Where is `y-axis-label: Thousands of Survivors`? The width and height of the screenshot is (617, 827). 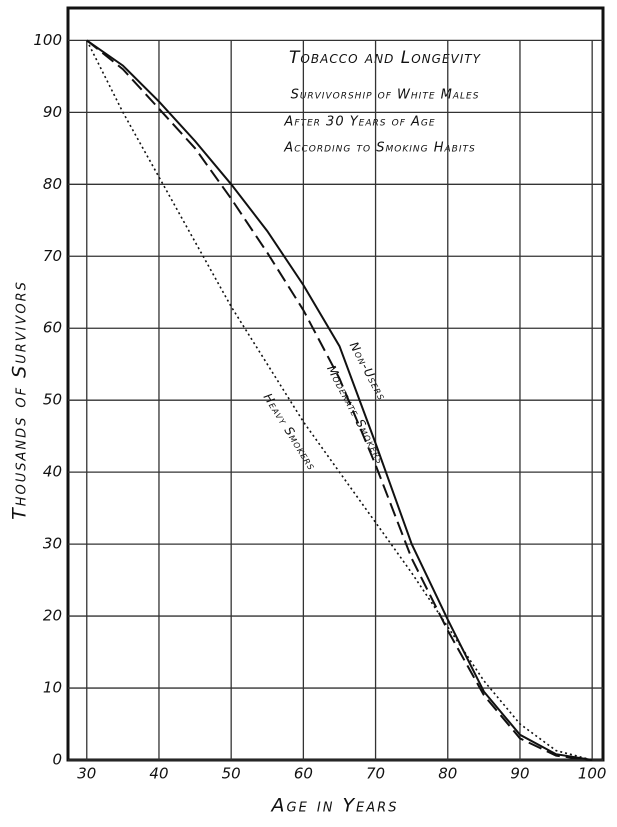
y-axis-label: Thousands of Survivors is located at coordinates (20, 400).